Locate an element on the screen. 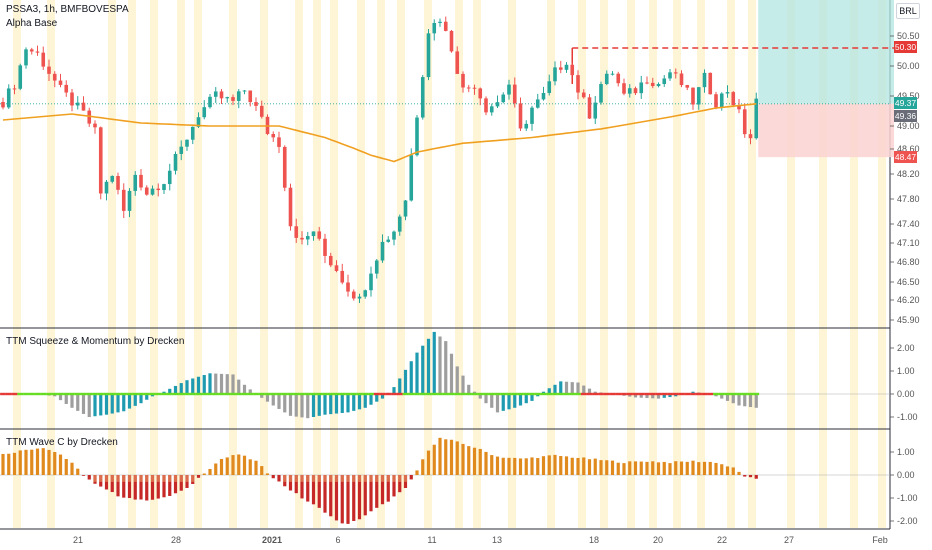  wave-tick-label: -1.00 is located at coordinates (907, 498).